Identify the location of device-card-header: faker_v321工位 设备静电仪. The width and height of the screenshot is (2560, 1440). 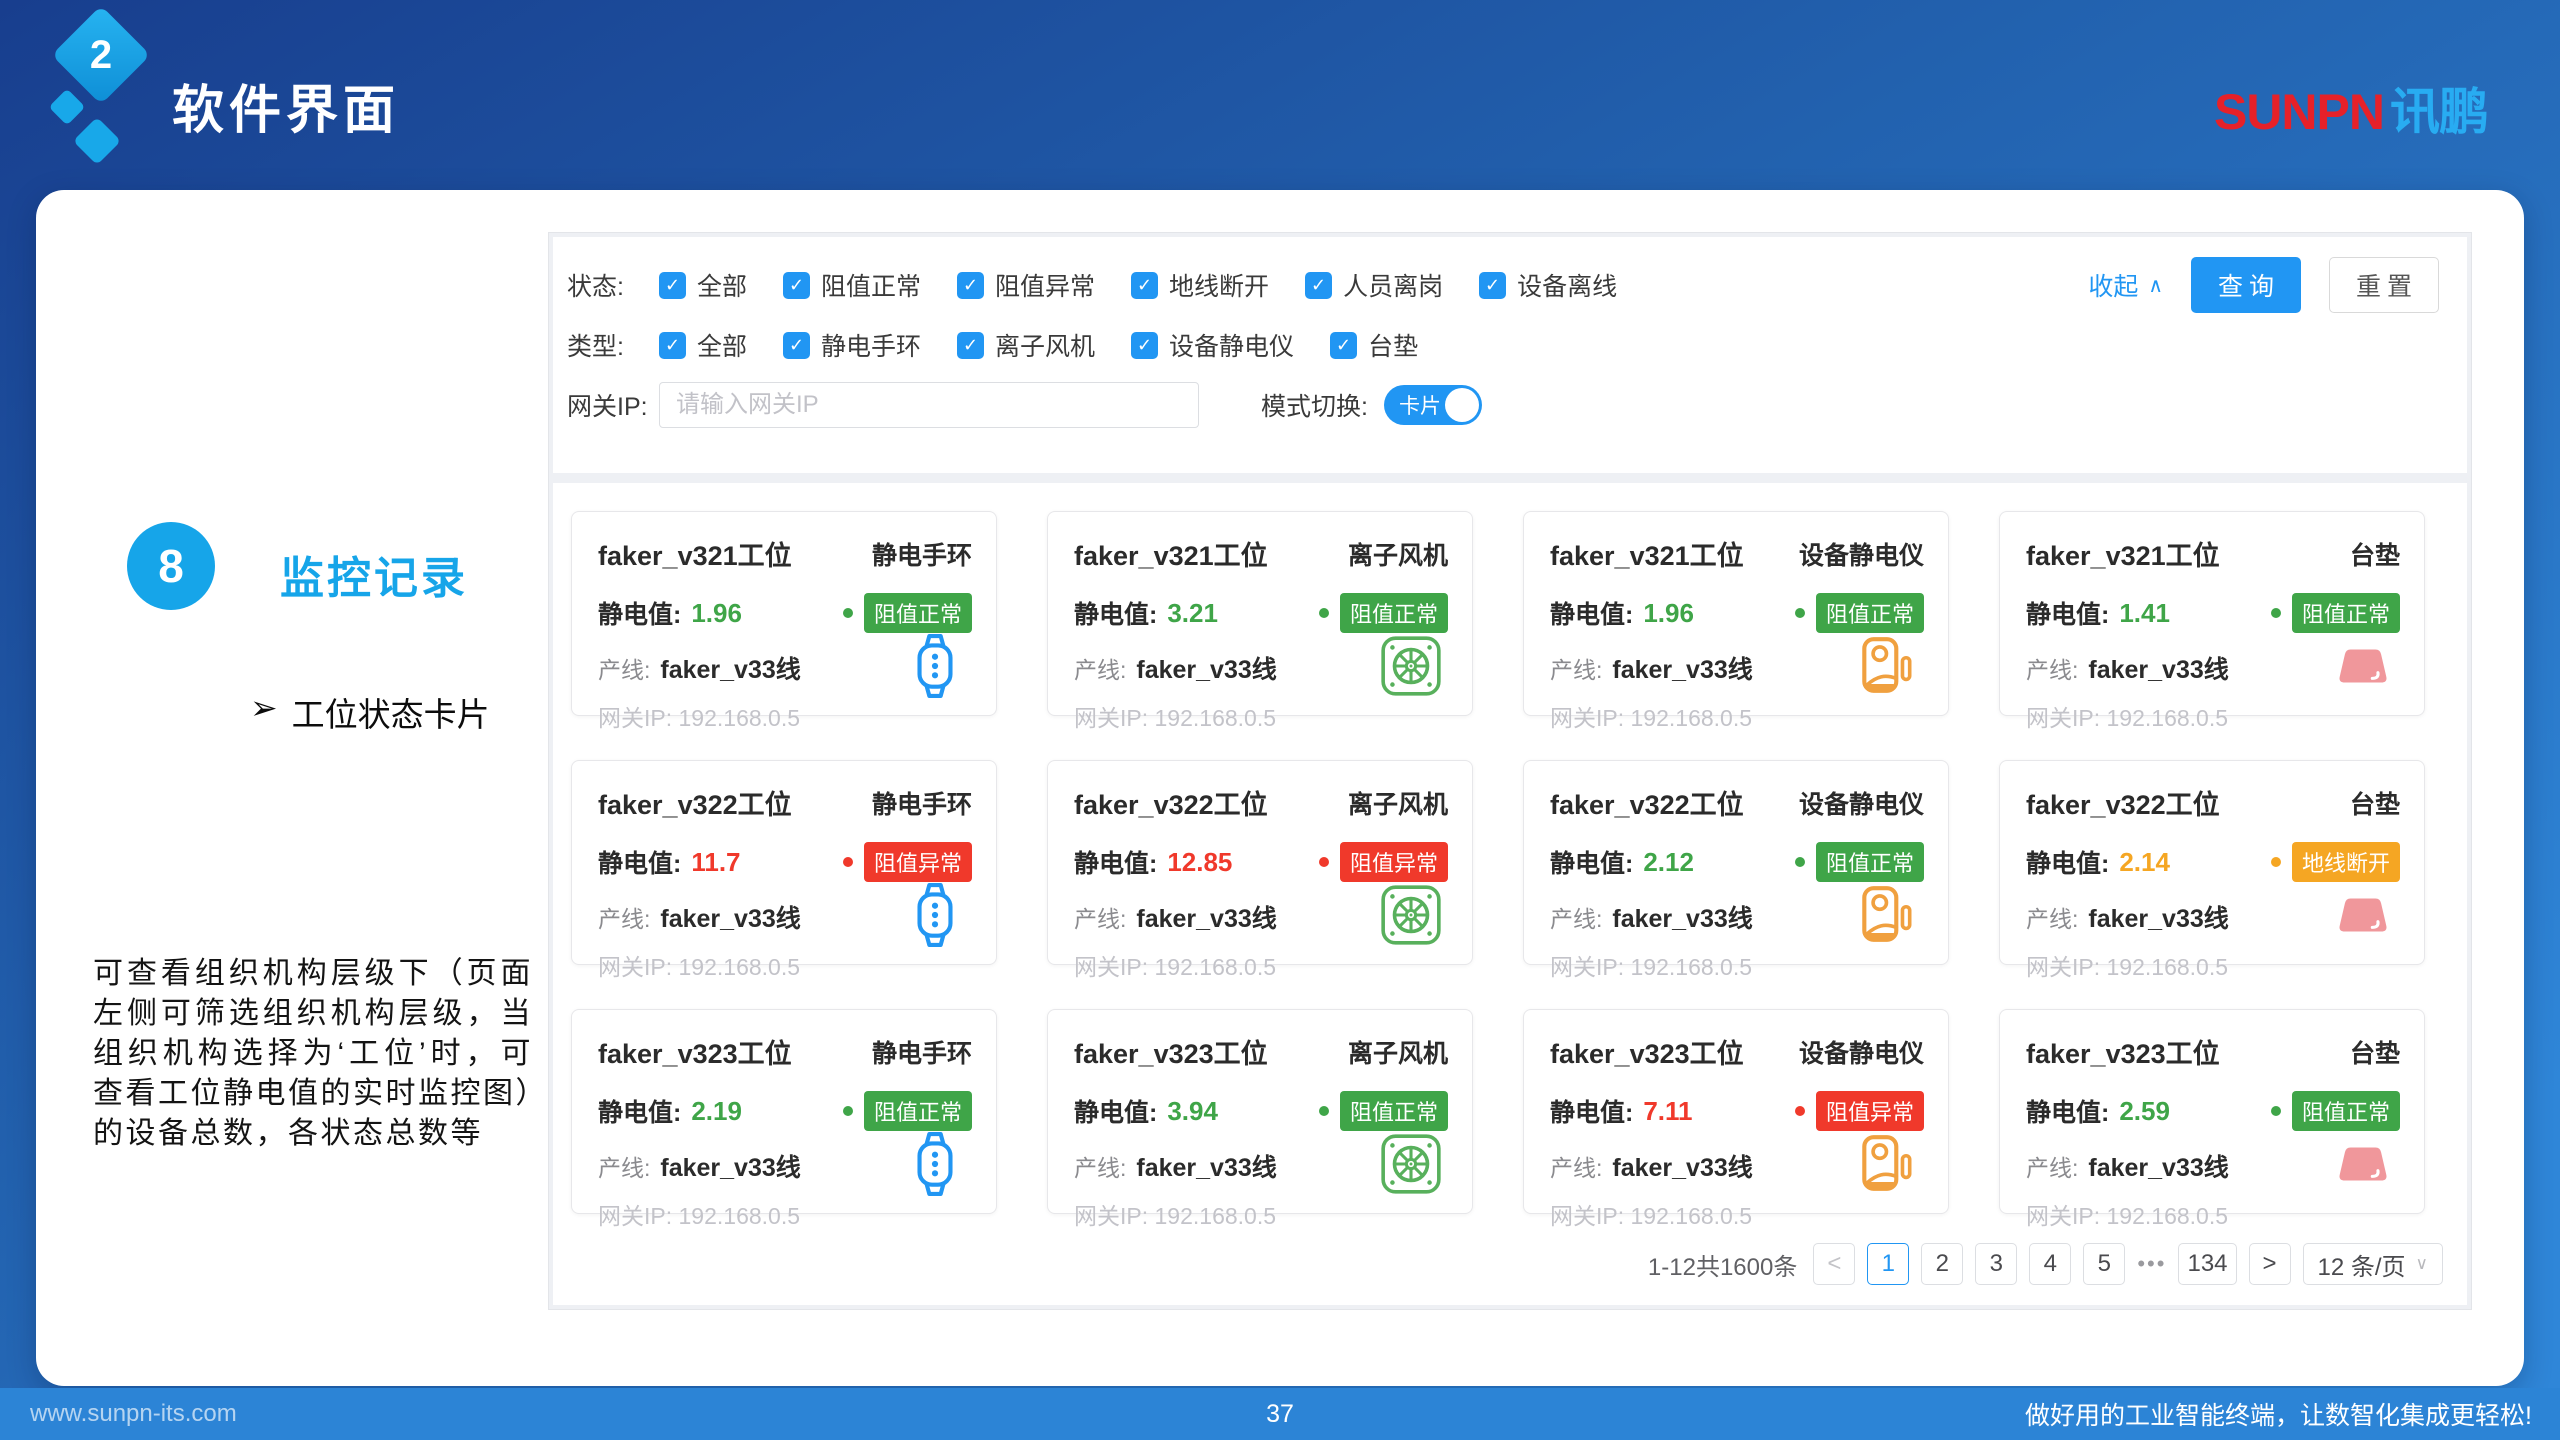
(1737, 553).